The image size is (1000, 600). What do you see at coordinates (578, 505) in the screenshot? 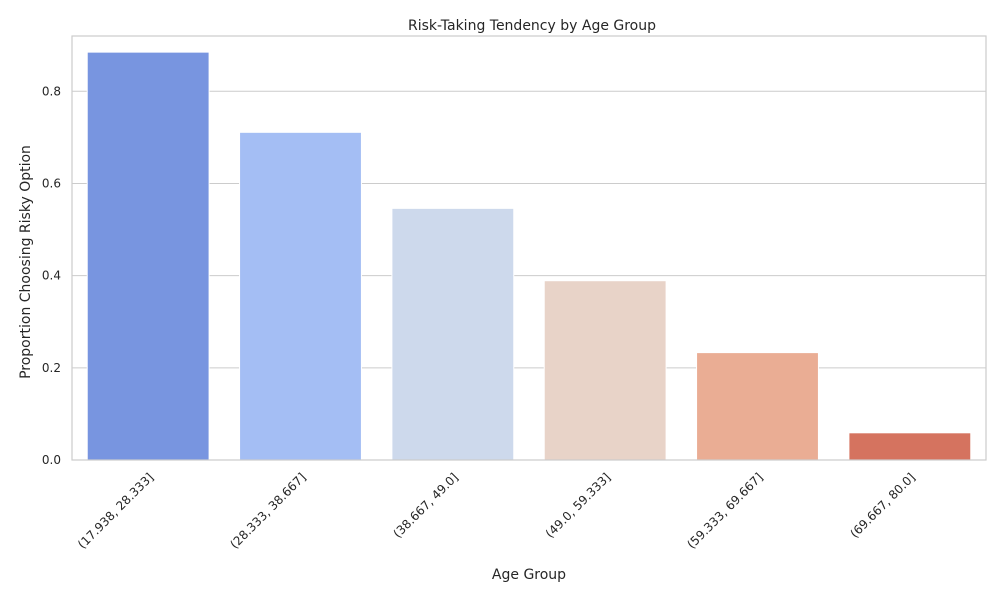
I see `x-tick-label: (49.0, 59.333]` at bounding box center [578, 505].